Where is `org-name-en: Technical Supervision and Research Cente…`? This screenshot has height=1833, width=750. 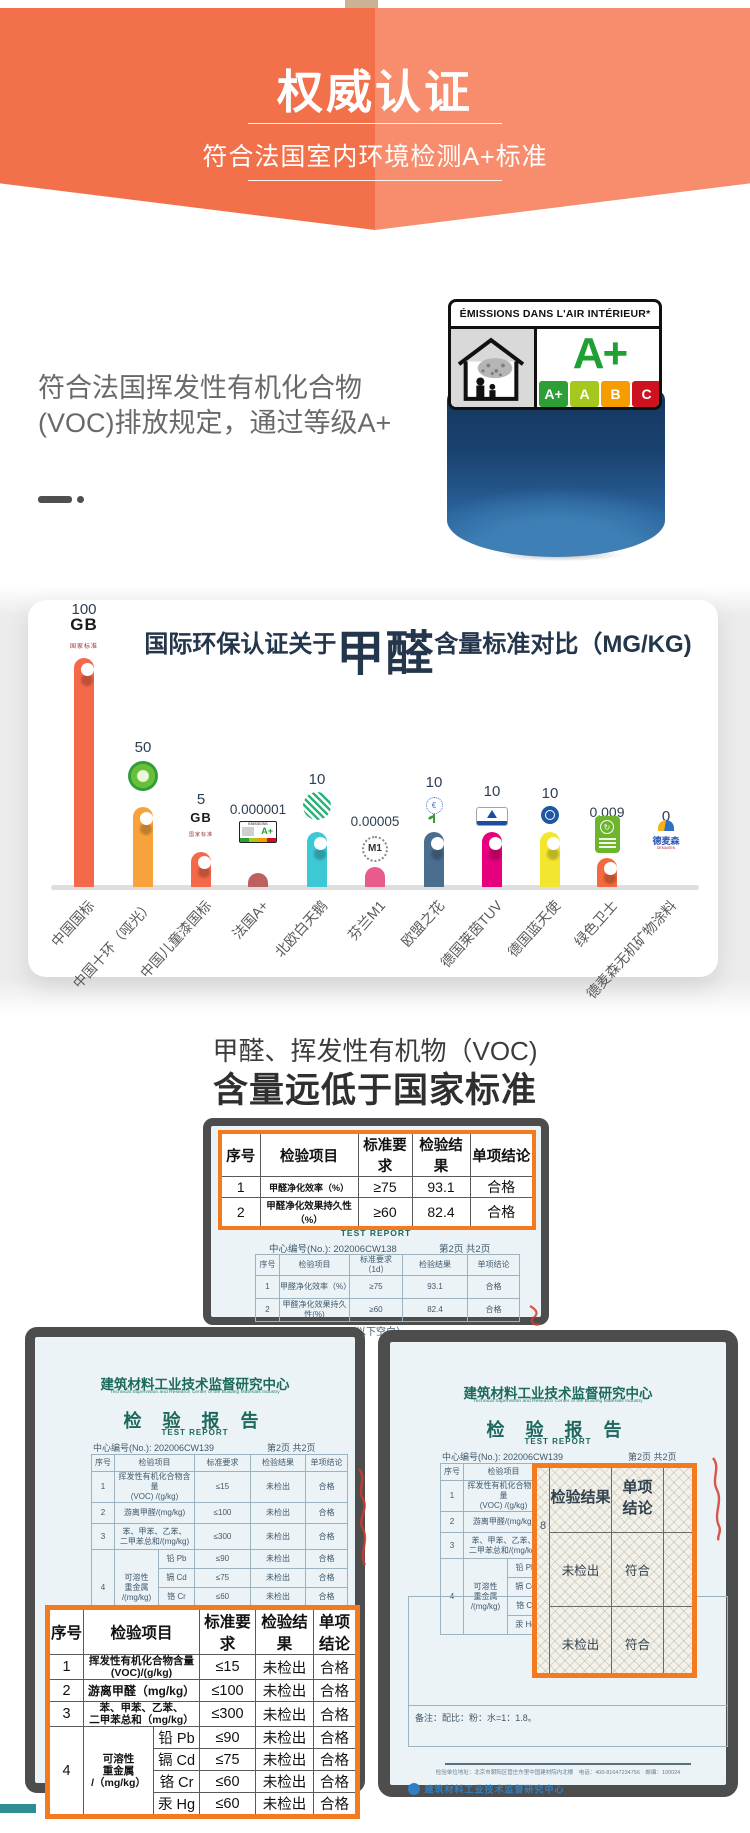
org-name-en: Technical Supervision and Research Cente… is located at coordinates (558, 1401).